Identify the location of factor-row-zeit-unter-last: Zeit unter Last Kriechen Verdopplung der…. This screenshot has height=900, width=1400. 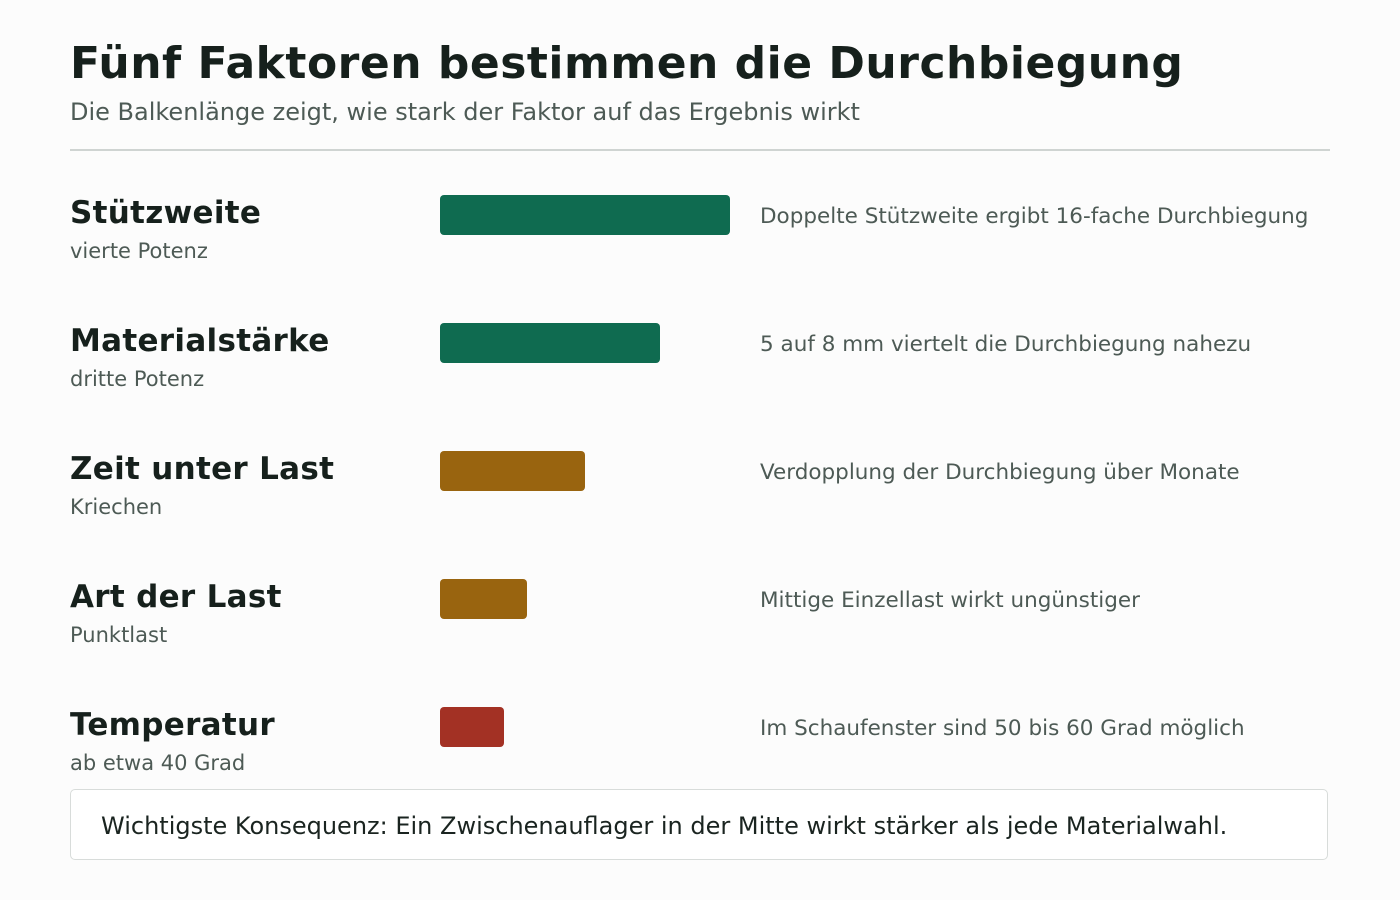
(700, 501).